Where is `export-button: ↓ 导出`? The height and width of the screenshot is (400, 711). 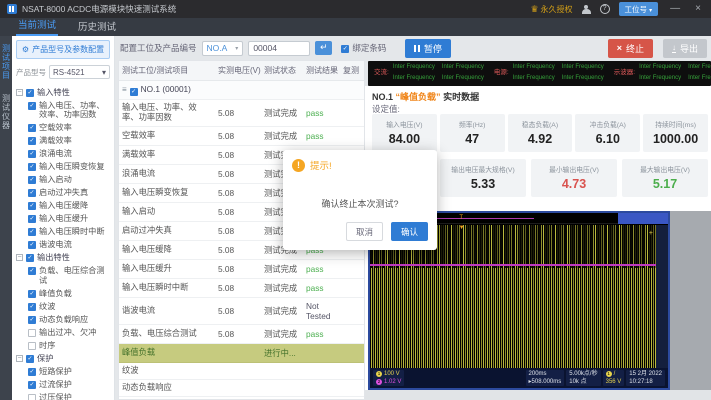
export-button: ↓ 导出 is located at coordinates (684, 48).